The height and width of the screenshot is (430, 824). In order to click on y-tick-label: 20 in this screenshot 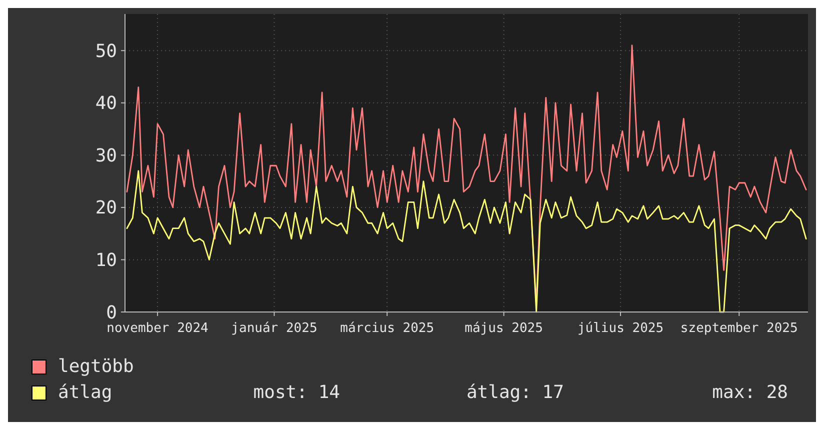, I will do `click(106, 208)`.